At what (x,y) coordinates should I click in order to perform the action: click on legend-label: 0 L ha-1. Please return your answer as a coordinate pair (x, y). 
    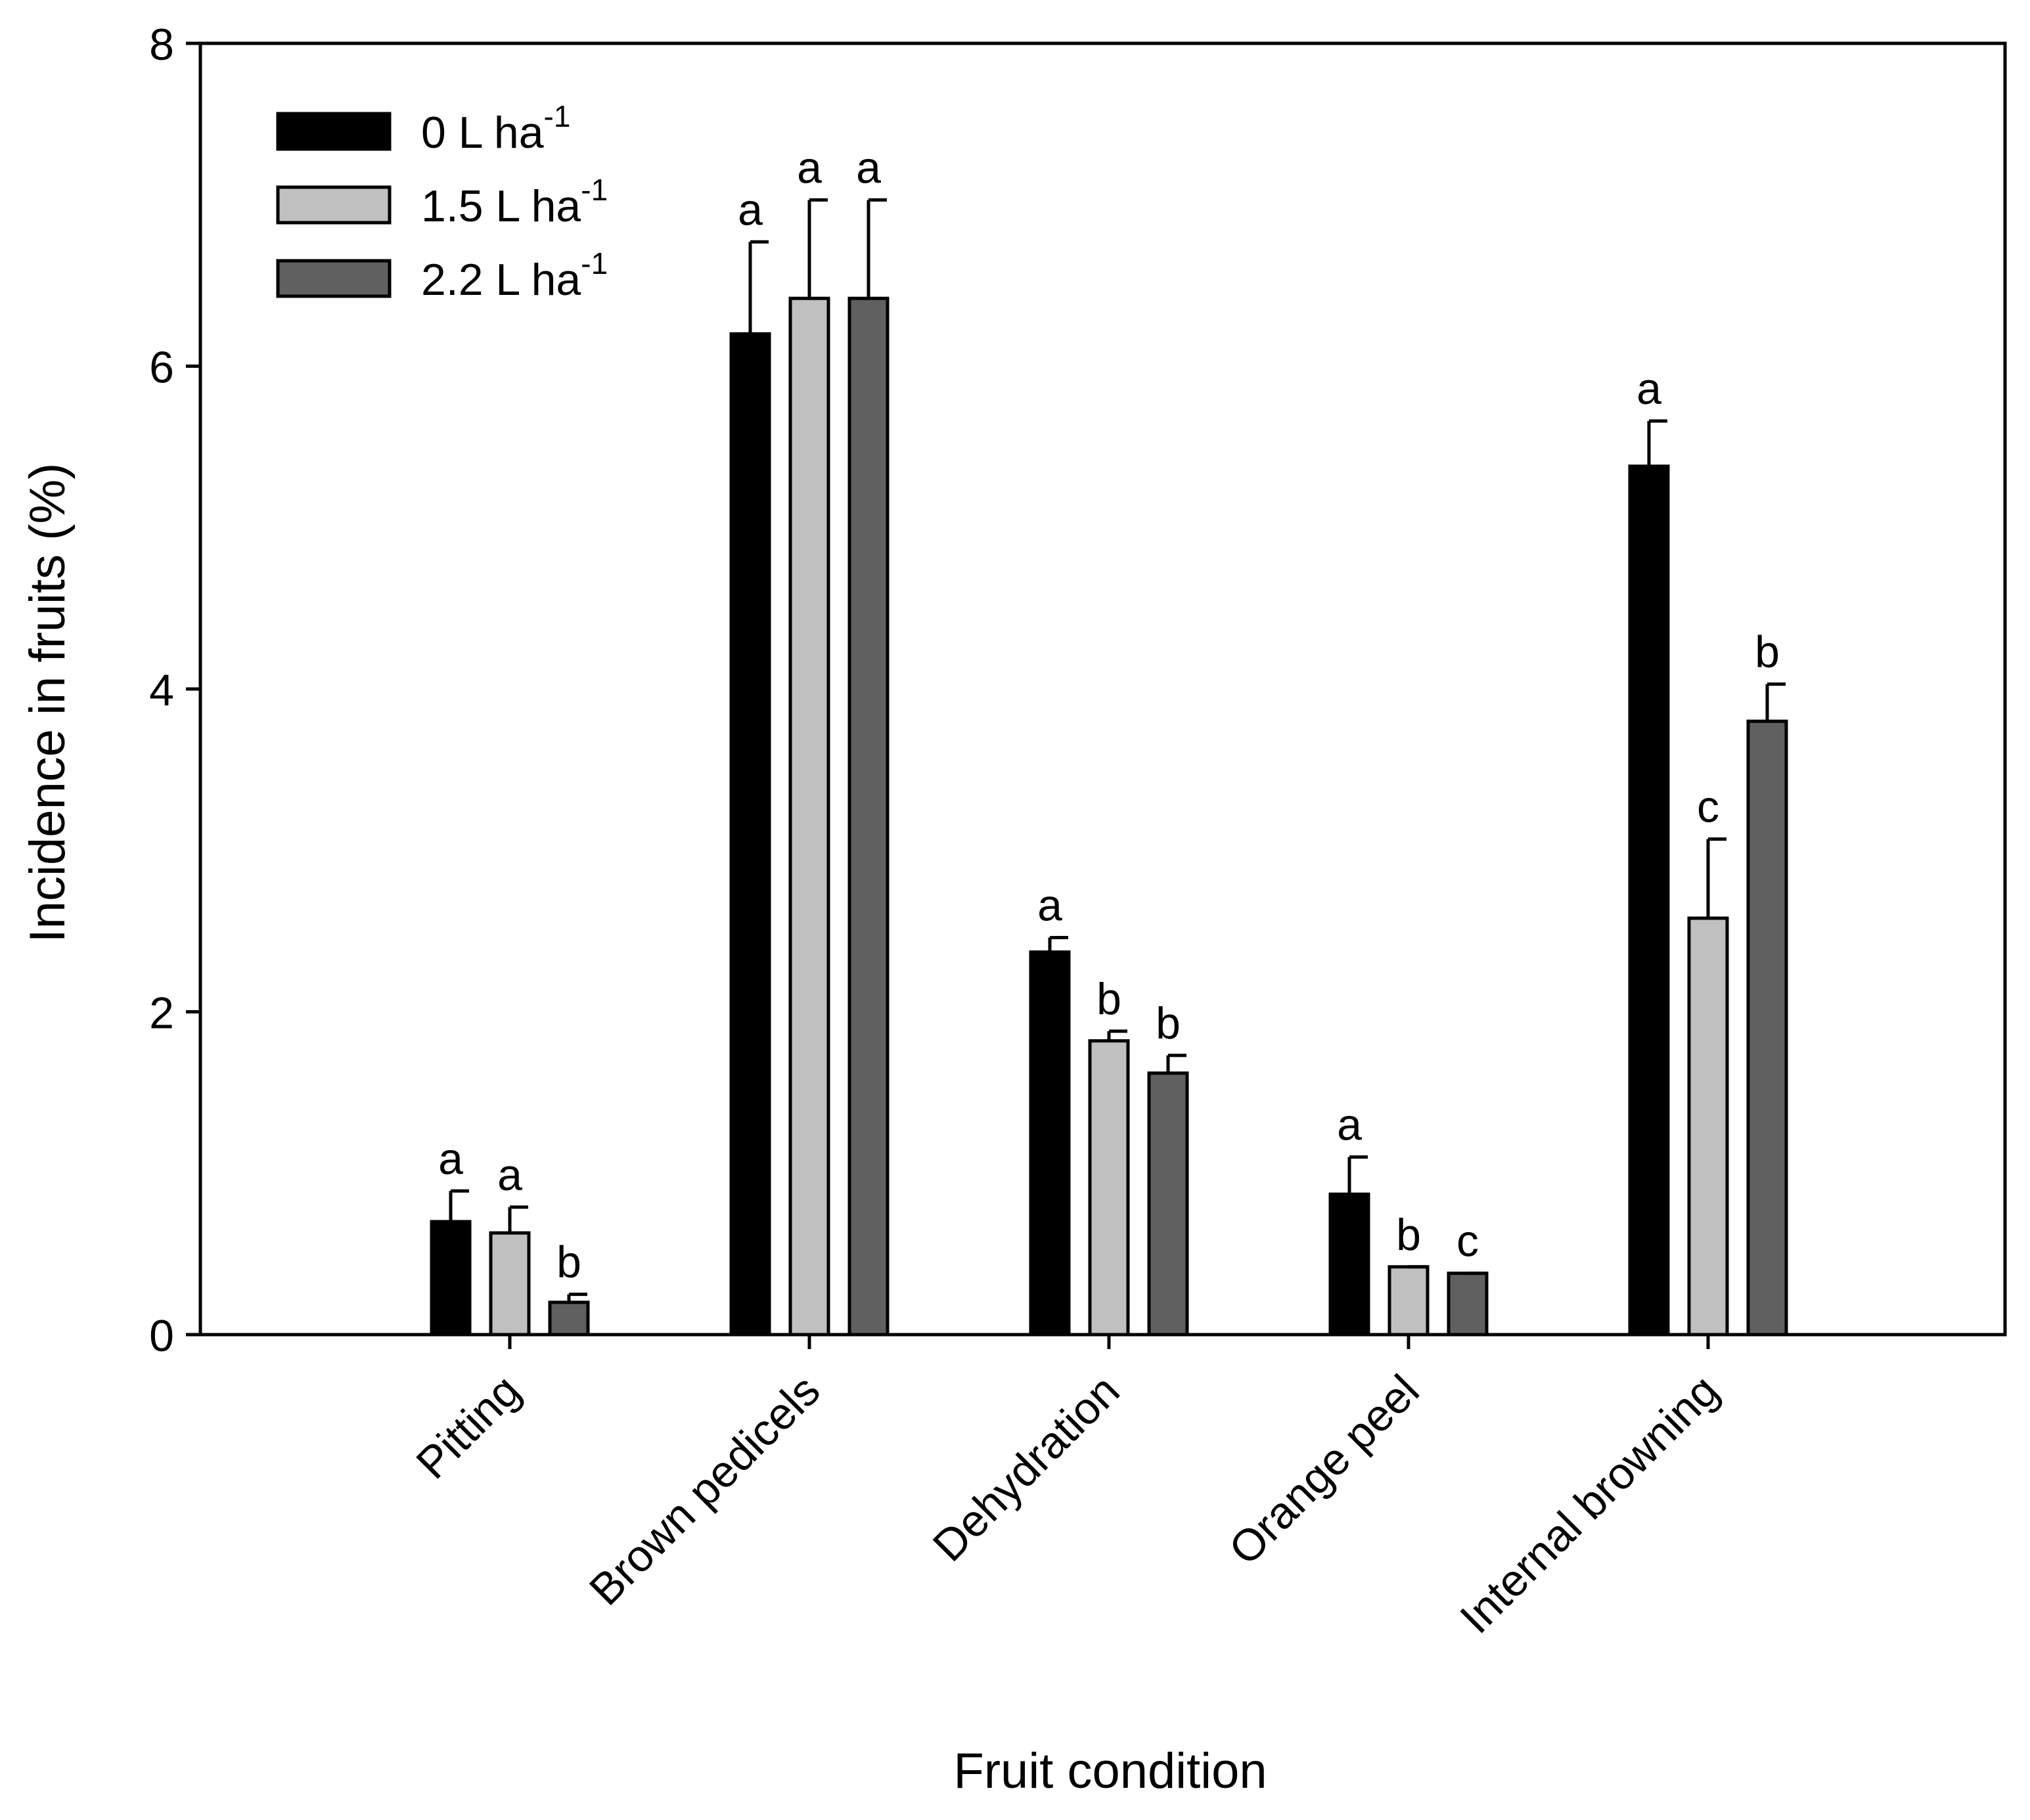
    Looking at the image, I should click on (495, 128).